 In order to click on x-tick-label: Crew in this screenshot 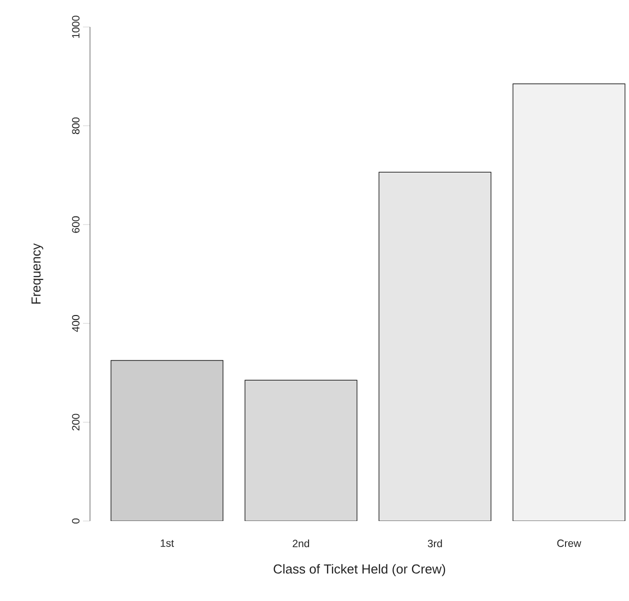, I will do `click(569, 543)`.